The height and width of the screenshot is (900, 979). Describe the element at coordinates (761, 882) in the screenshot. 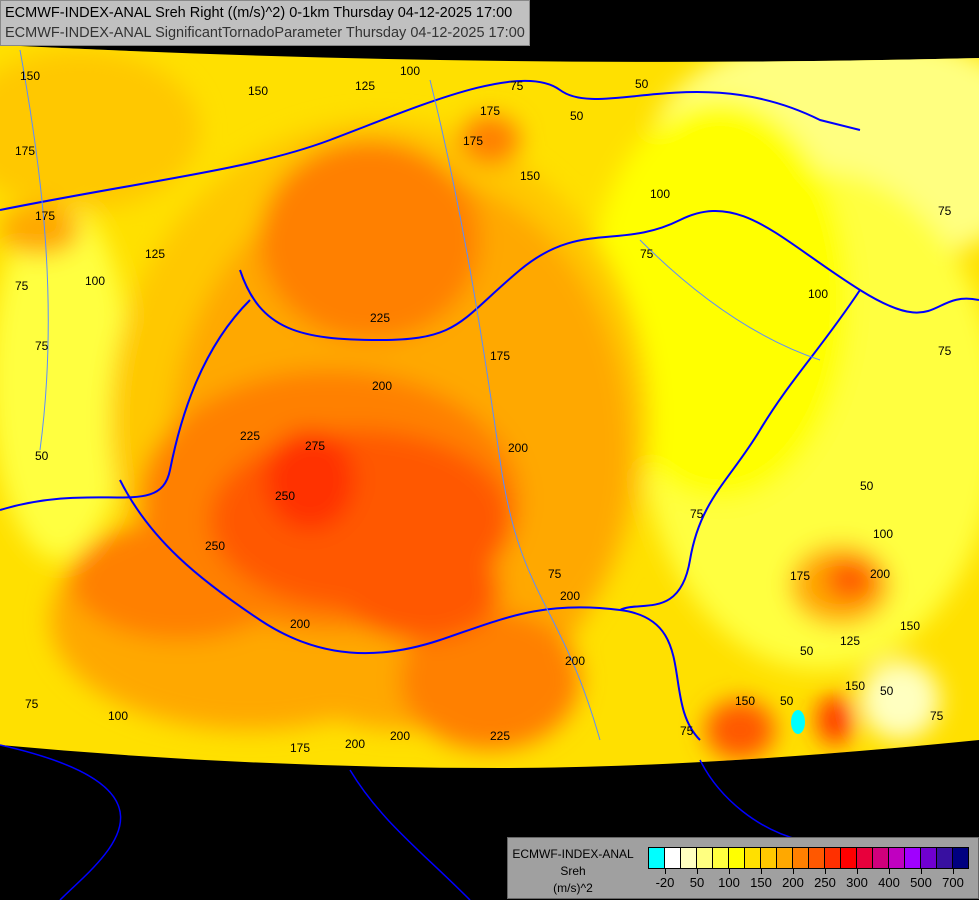

I see `legend-tick-label: 150` at that location.